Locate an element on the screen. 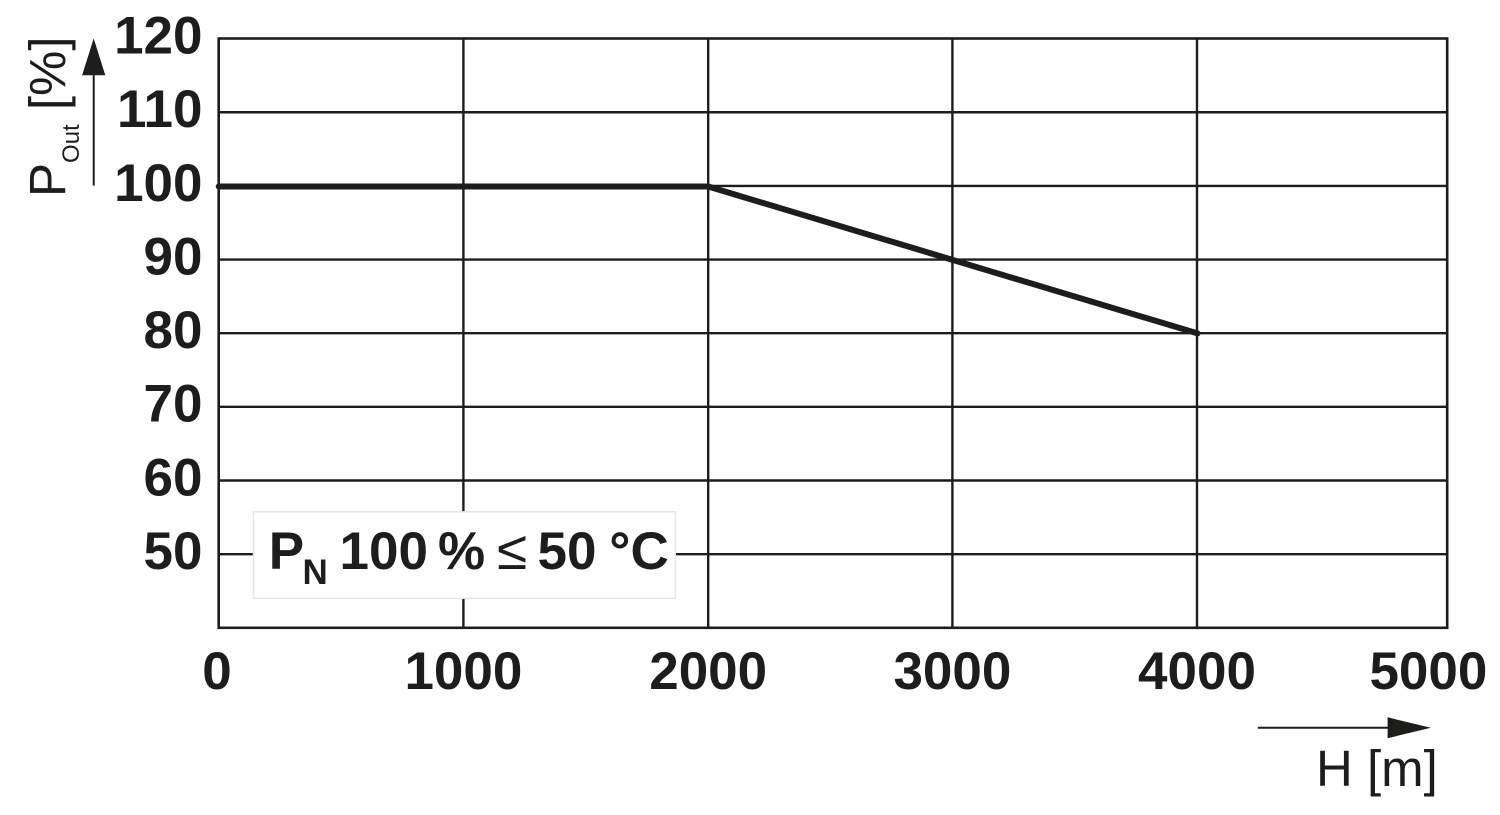  svg-text: 100 is located at coordinates (158, 183).